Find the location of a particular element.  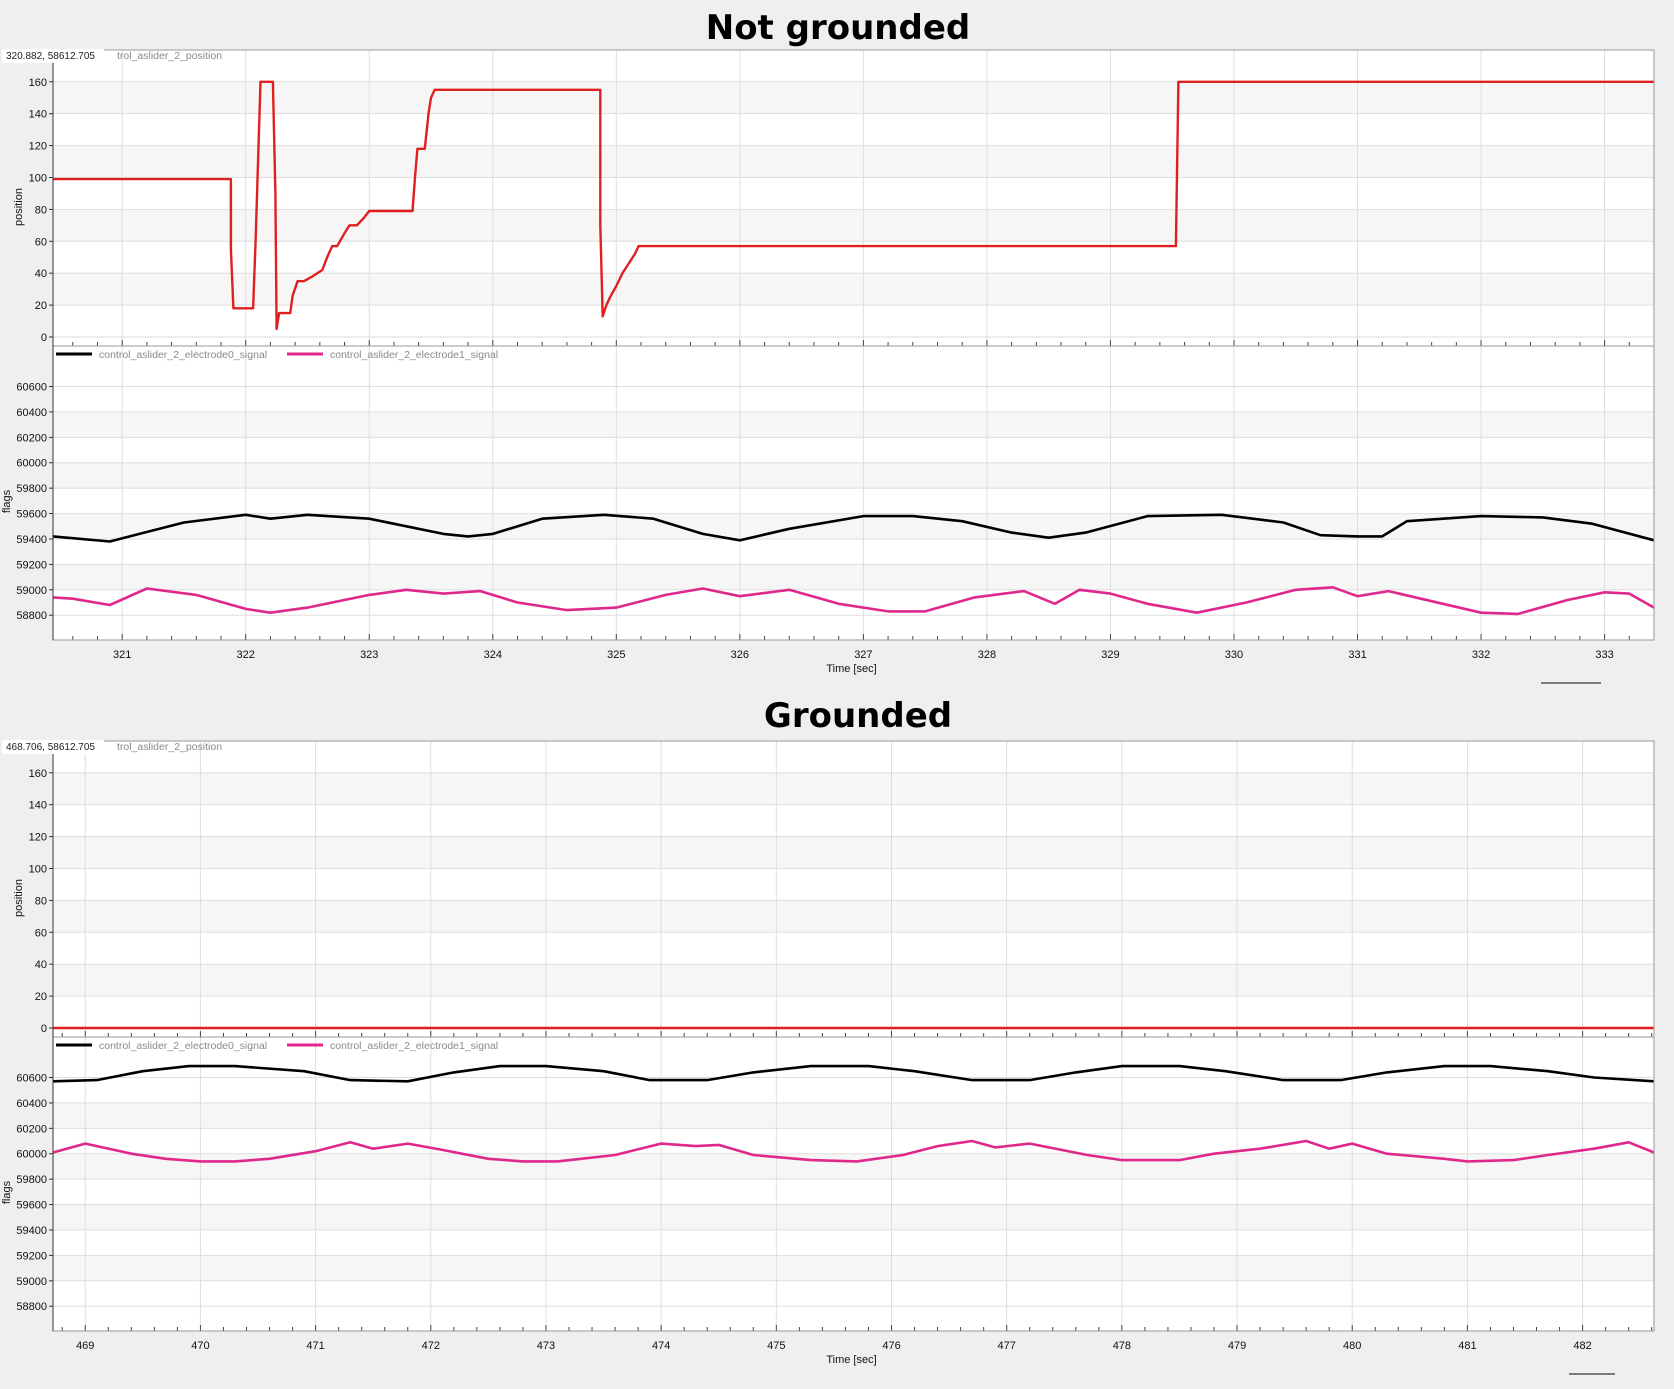

bottom-panel-ytick-label: 58800 is located at coordinates (31, 616).